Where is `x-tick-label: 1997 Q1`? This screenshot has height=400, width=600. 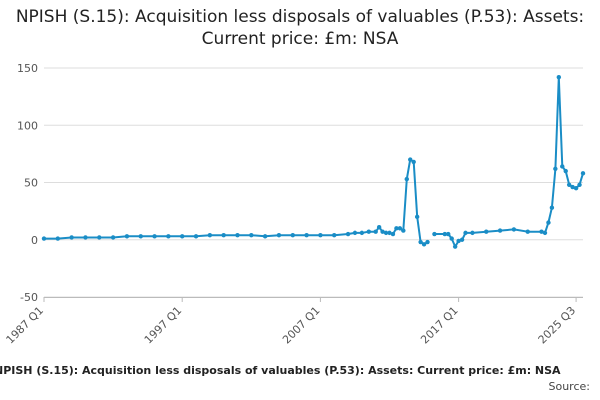
x-tick-label: 1997 Q1 is located at coordinates (163, 325).